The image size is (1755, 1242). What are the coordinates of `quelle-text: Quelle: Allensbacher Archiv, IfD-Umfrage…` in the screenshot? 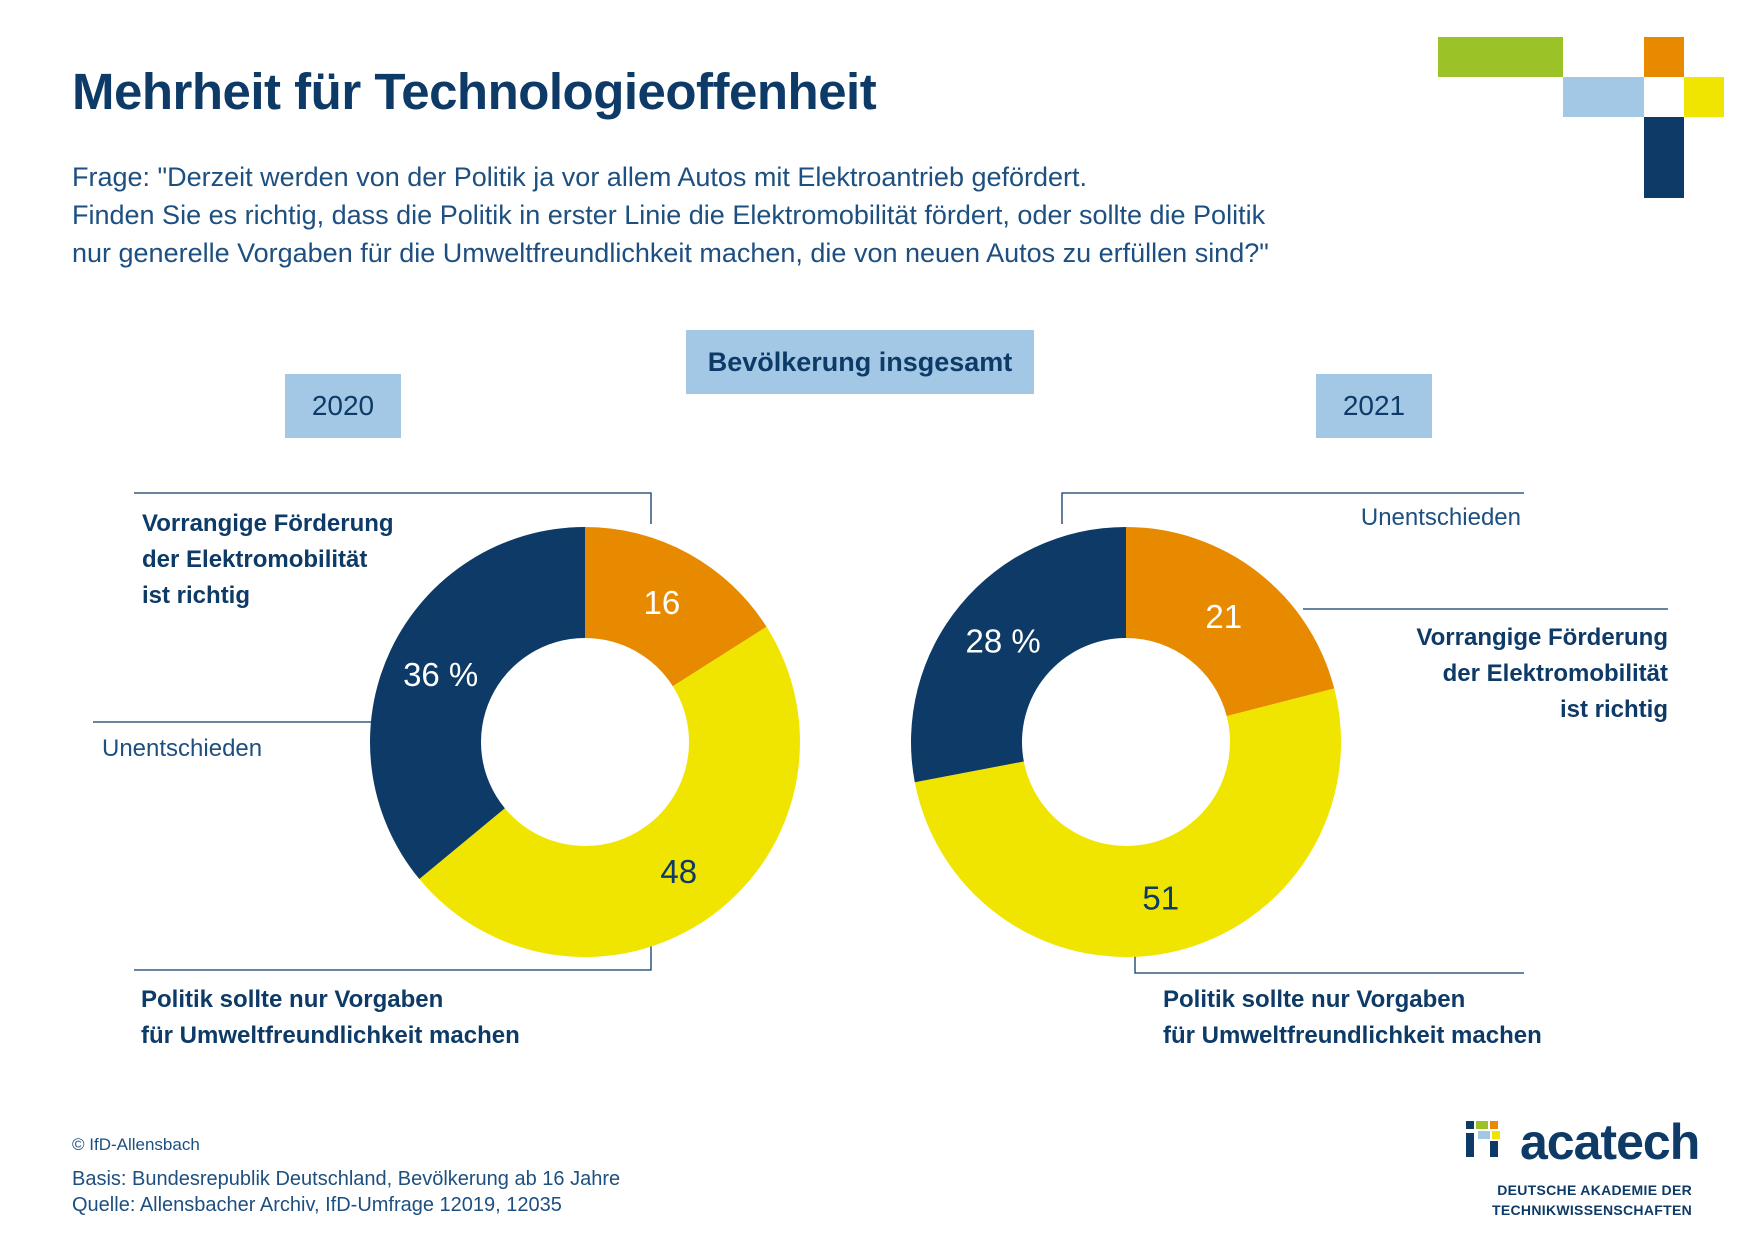 It's located at (317, 1205).